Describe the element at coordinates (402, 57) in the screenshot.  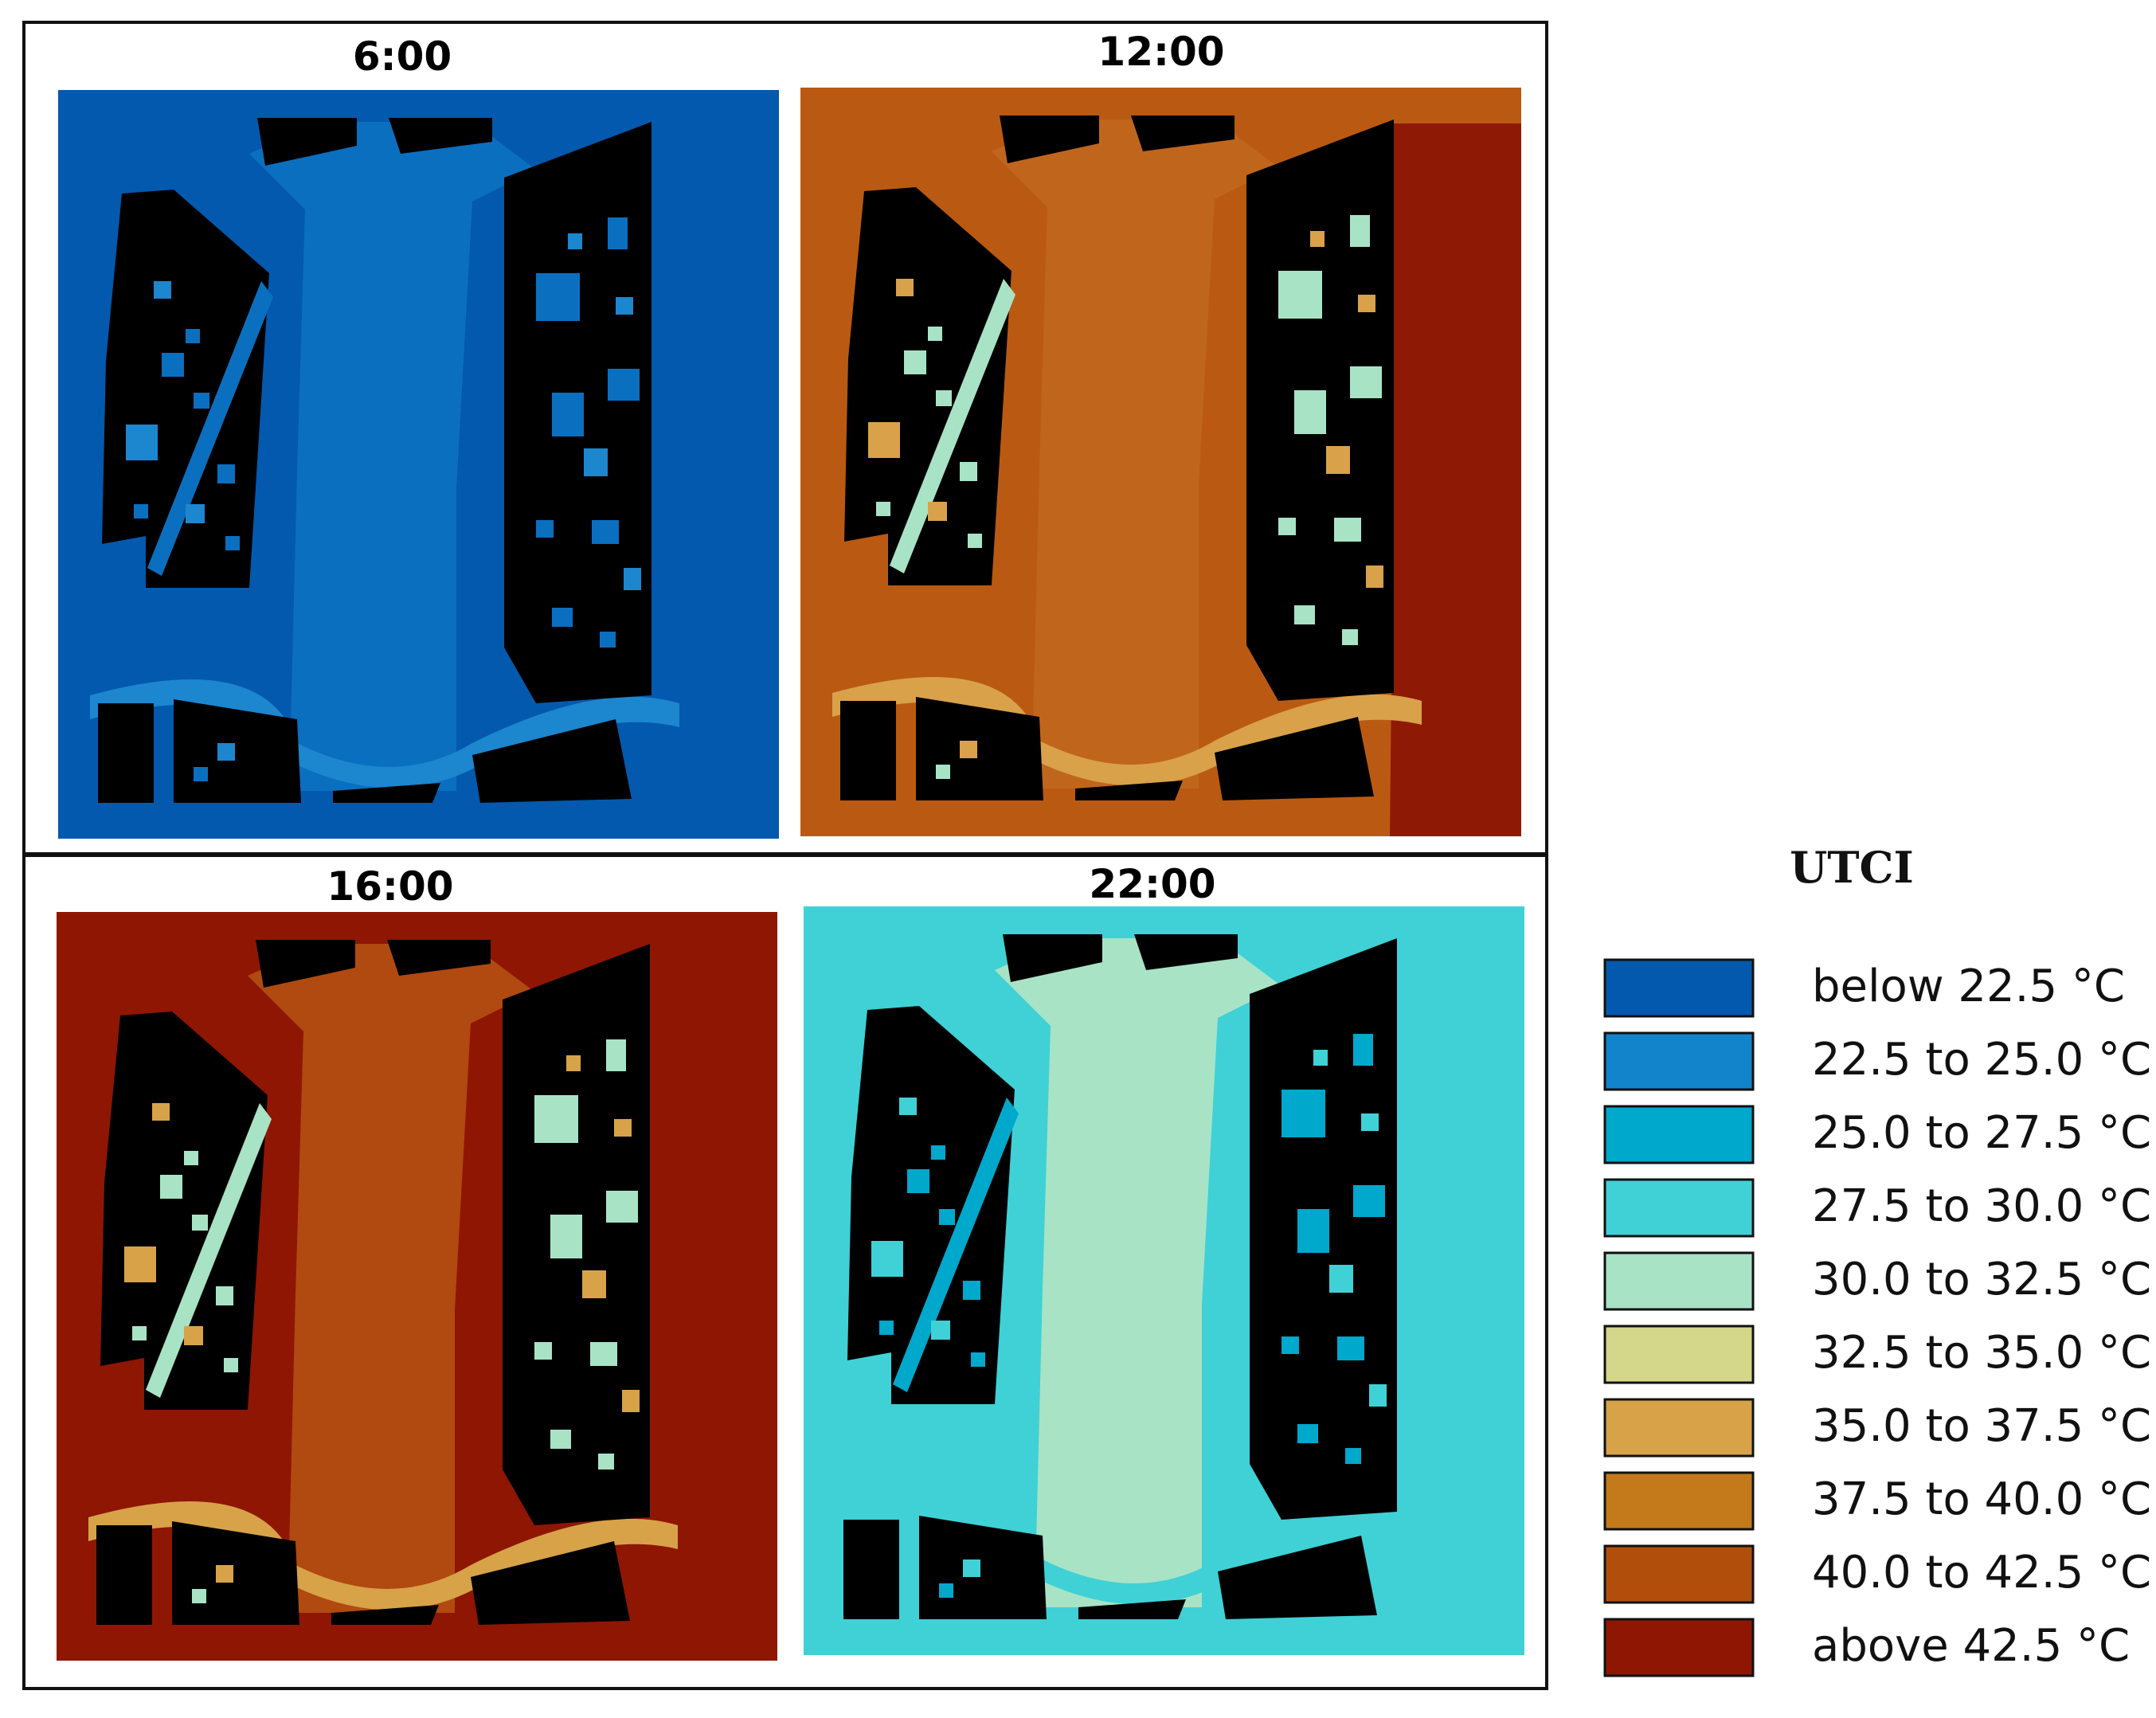
I see `panel-title-6: 6:00` at that location.